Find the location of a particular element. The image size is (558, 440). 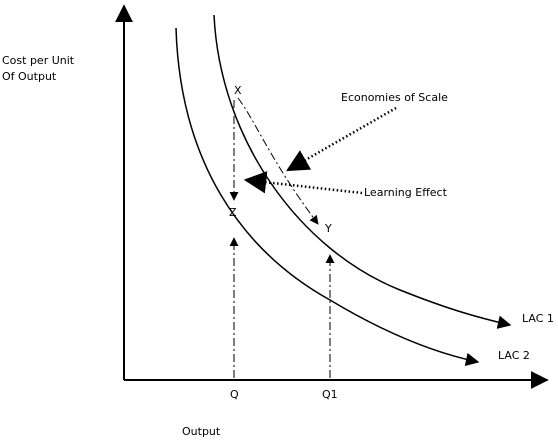

x-tick: Q1 is located at coordinates (330, 394).